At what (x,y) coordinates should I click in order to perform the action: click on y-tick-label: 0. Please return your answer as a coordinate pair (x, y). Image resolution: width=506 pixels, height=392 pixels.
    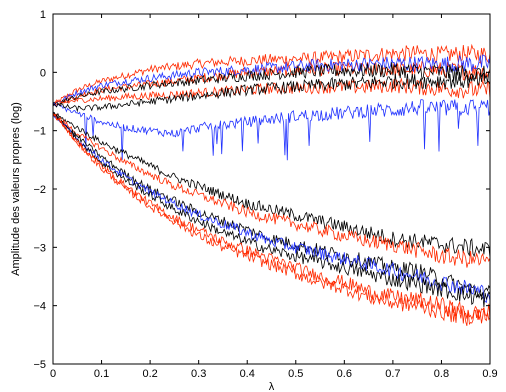
    Looking at the image, I should click on (43, 73).